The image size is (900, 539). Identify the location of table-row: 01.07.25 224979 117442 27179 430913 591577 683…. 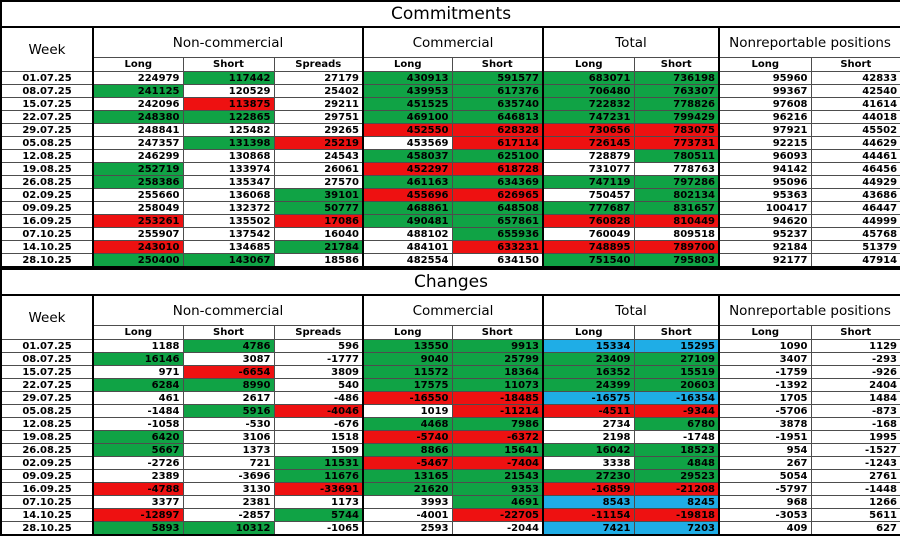
(450, 78).